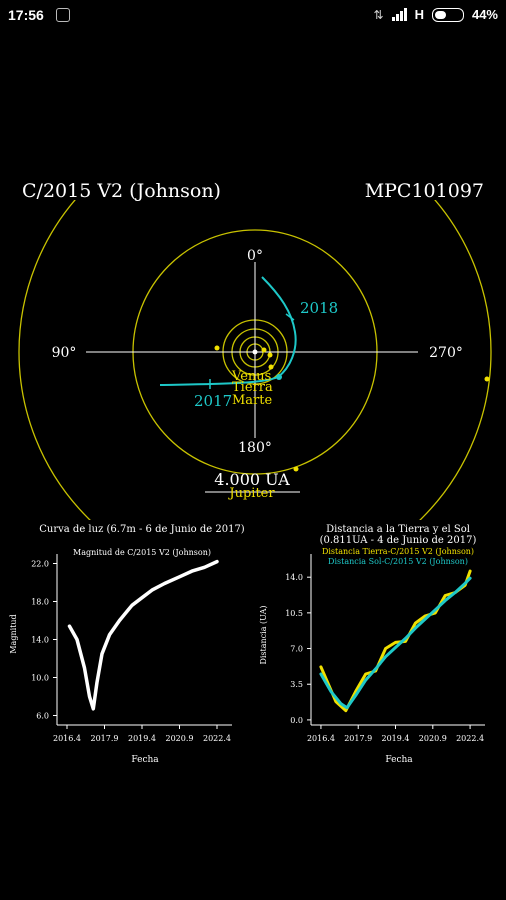 This screenshot has height=900, width=506. Describe the element at coordinates (67, 738) in the screenshot. I see `chart1-xtick-label: 2016.4` at that location.